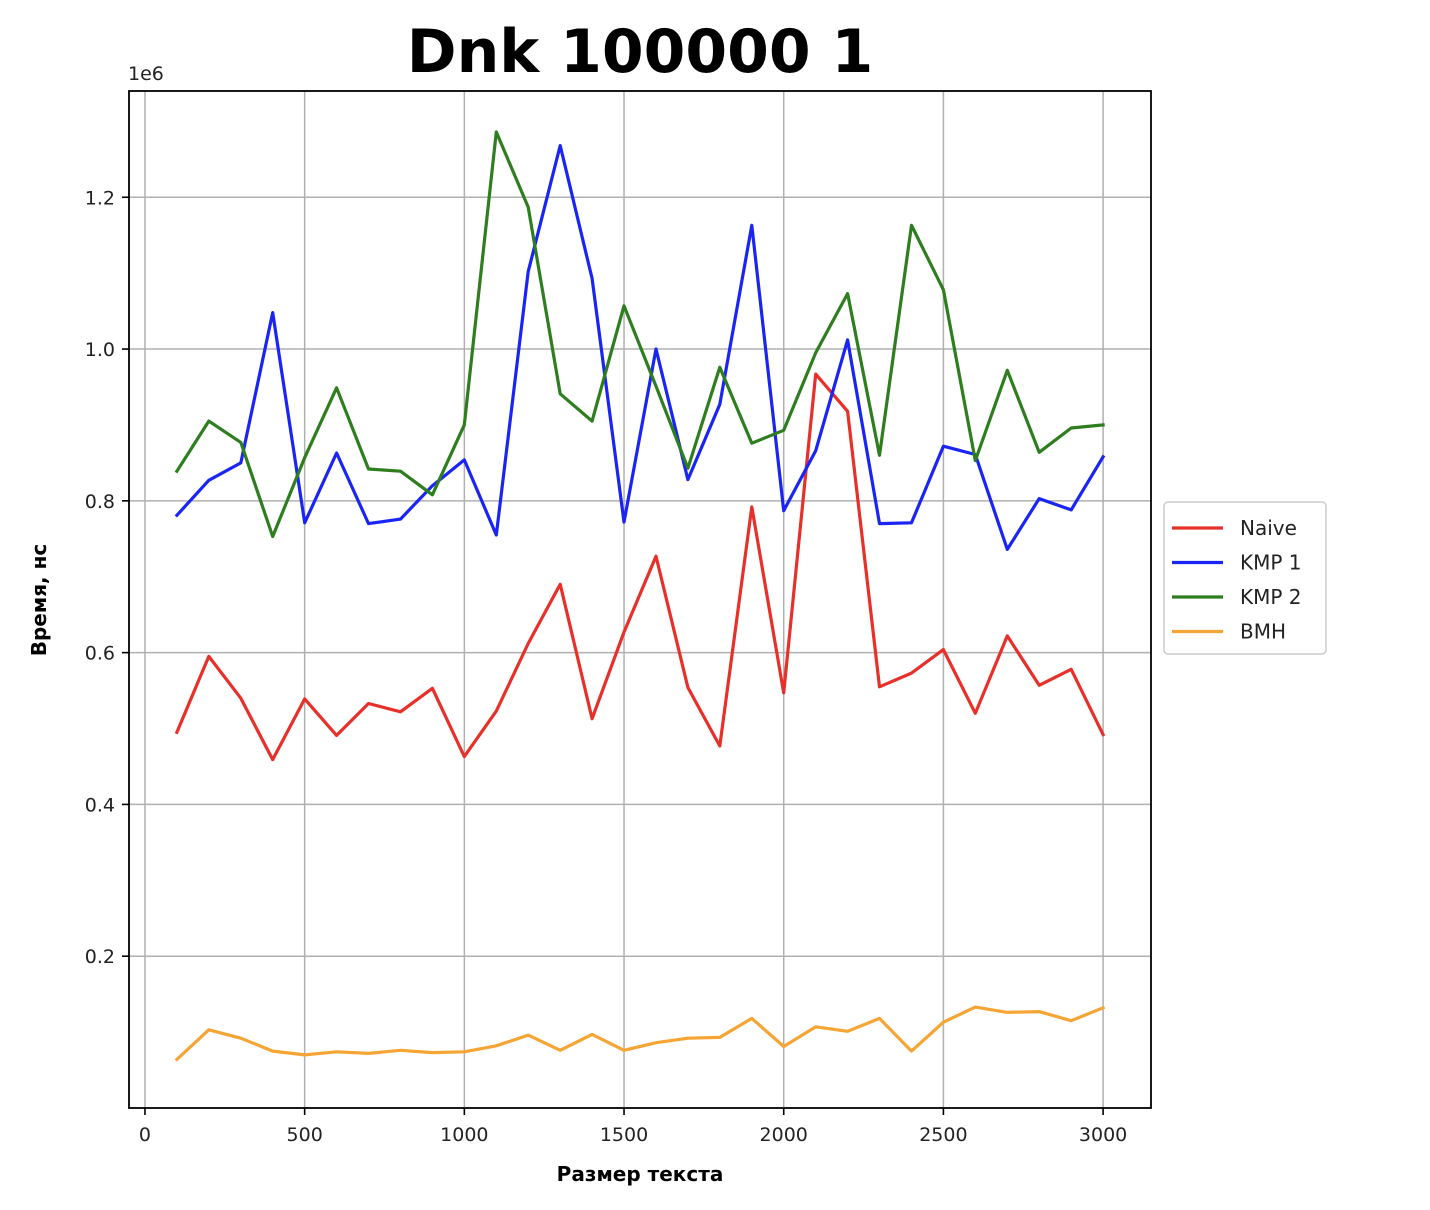 The image size is (1430, 1210). Describe the element at coordinates (1271, 563) in the screenshot. I see `legend-label-kmp-1: KMP 1` at that location.